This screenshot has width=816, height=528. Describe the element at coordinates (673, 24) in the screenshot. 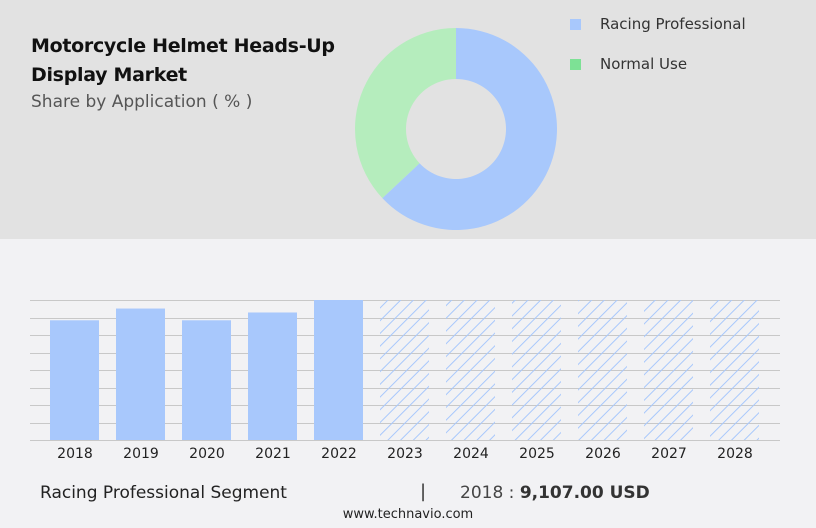

I see `legend-label: Racing Professional` at that location.